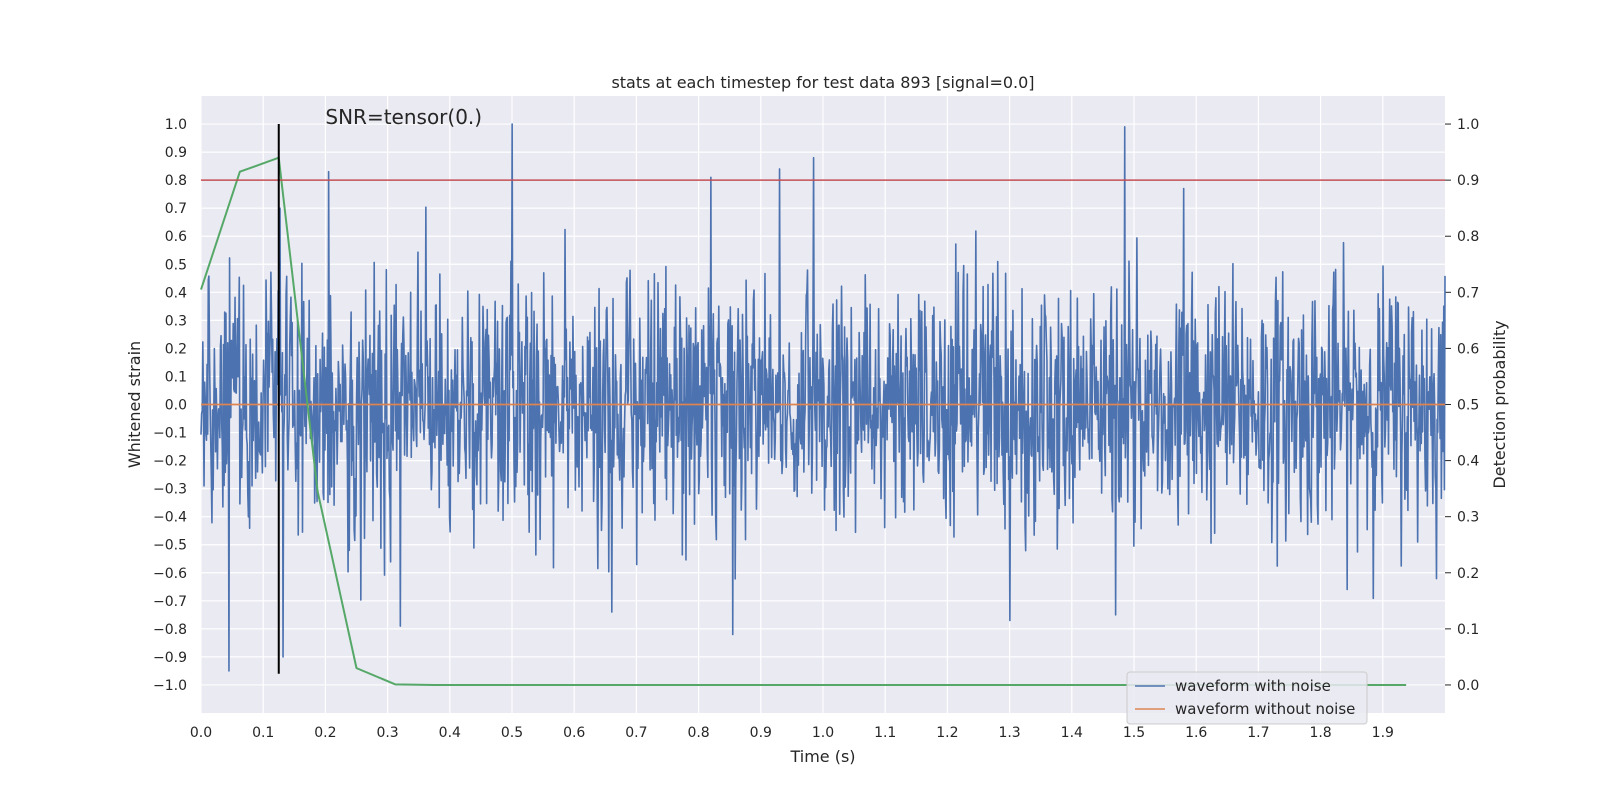 The image size is (1600, 800). What do you see at coordinates (512, 733) in the screenshot?
I see `x-tick-label-5: 0.5` at bounding box center [512, 733].